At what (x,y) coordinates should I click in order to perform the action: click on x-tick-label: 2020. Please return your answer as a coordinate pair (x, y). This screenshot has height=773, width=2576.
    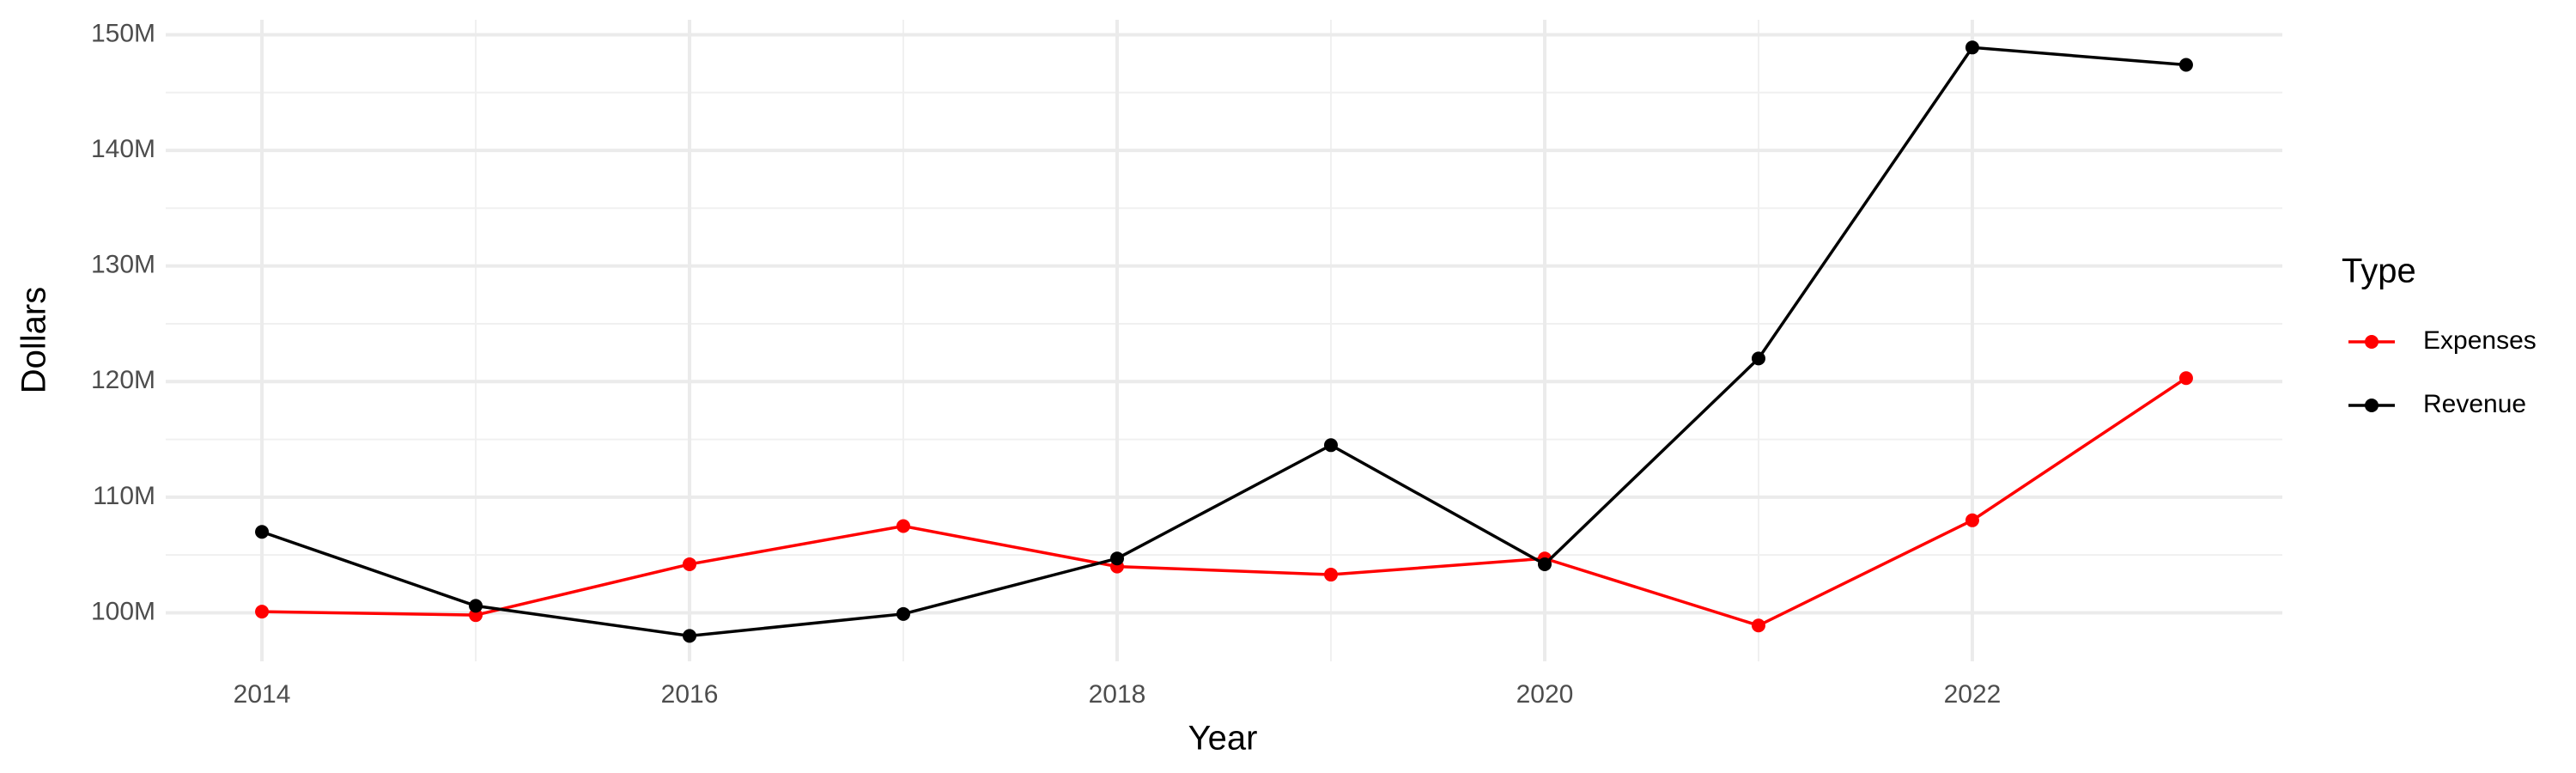
    Looking at the image, I should click on (1545, 694).